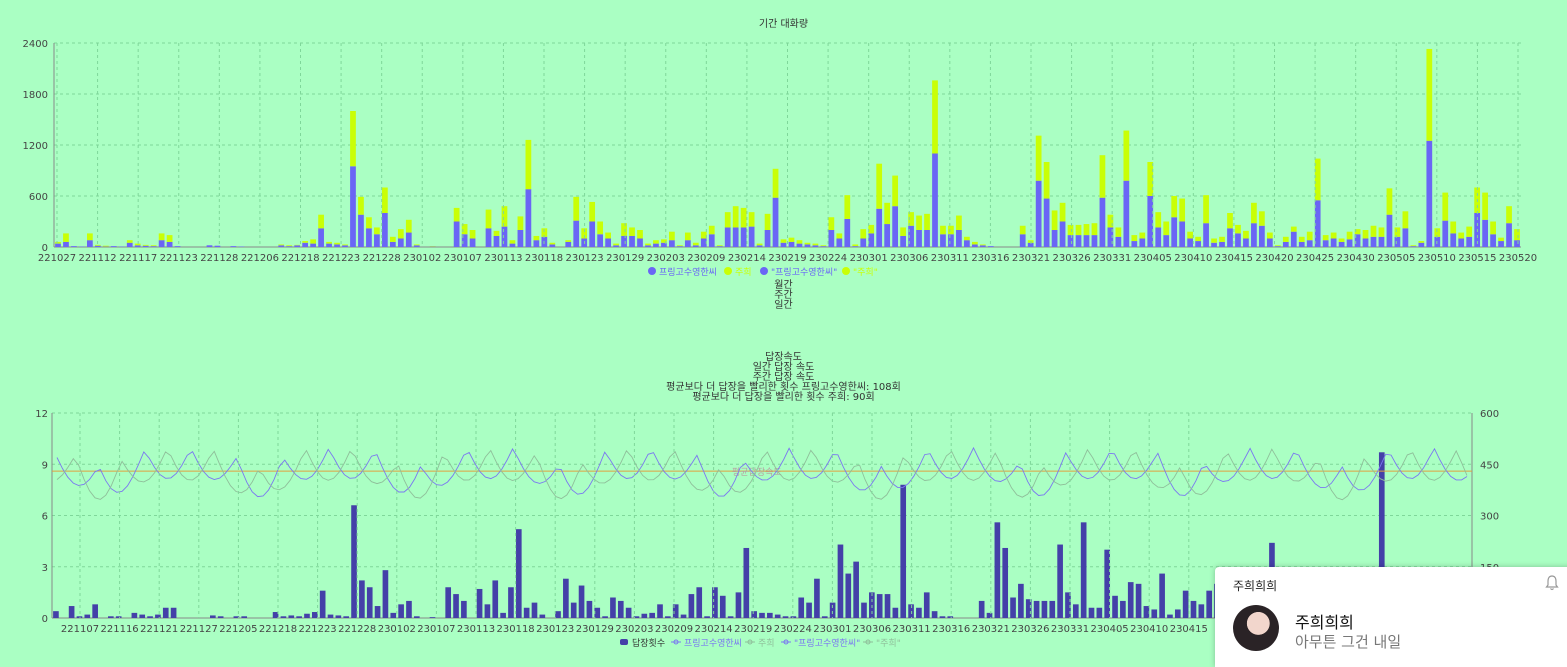 Image resolution: width=1567 pixels, height=667 pixels. I want to click on x-tick-label: 221223, so click(318, 629).